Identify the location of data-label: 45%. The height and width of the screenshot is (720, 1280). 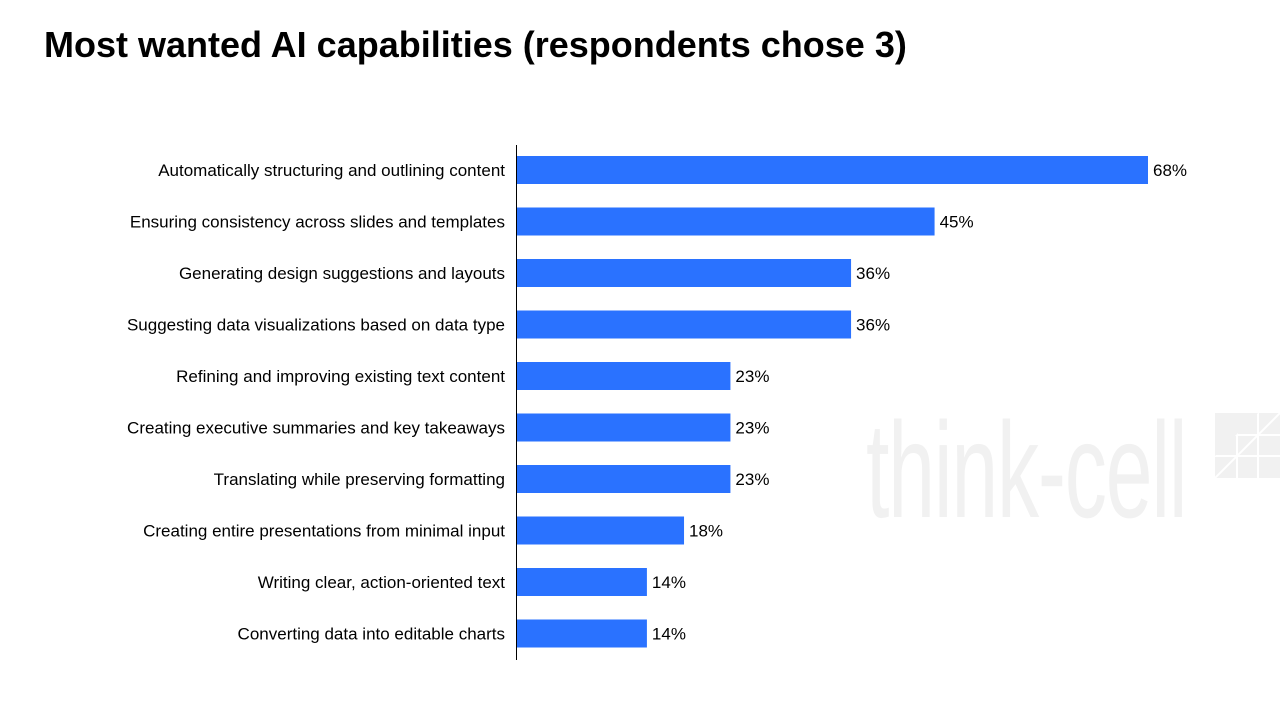
(957, 222).